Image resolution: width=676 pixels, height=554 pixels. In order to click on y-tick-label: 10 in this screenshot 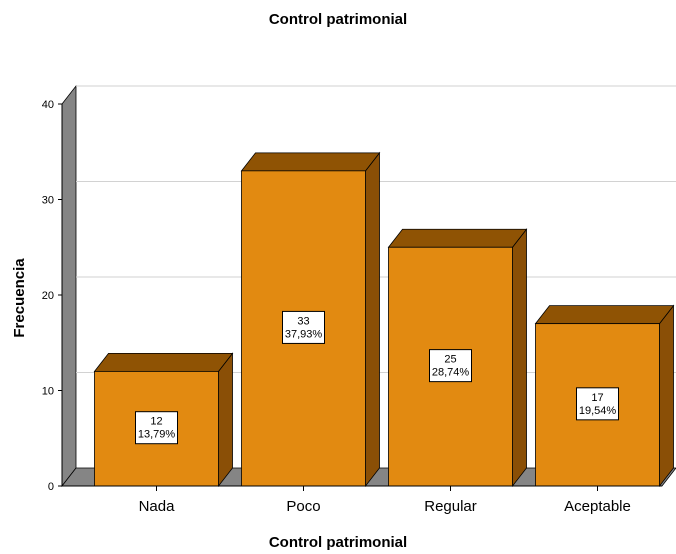, I will do `click(48, 392)`.